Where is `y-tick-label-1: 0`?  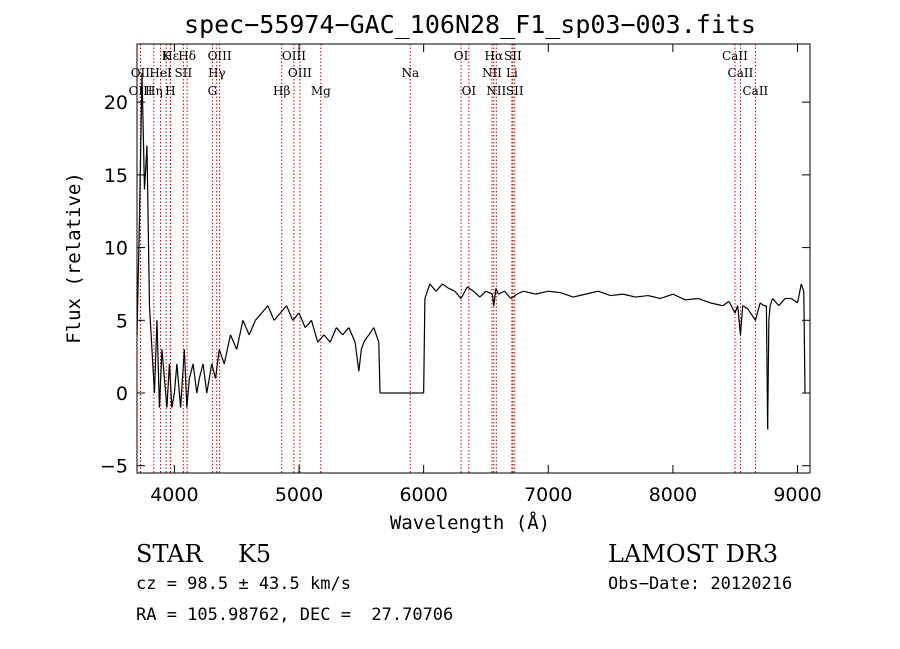
y-tick-label-1: 0 is located at coordinates (122, 394).